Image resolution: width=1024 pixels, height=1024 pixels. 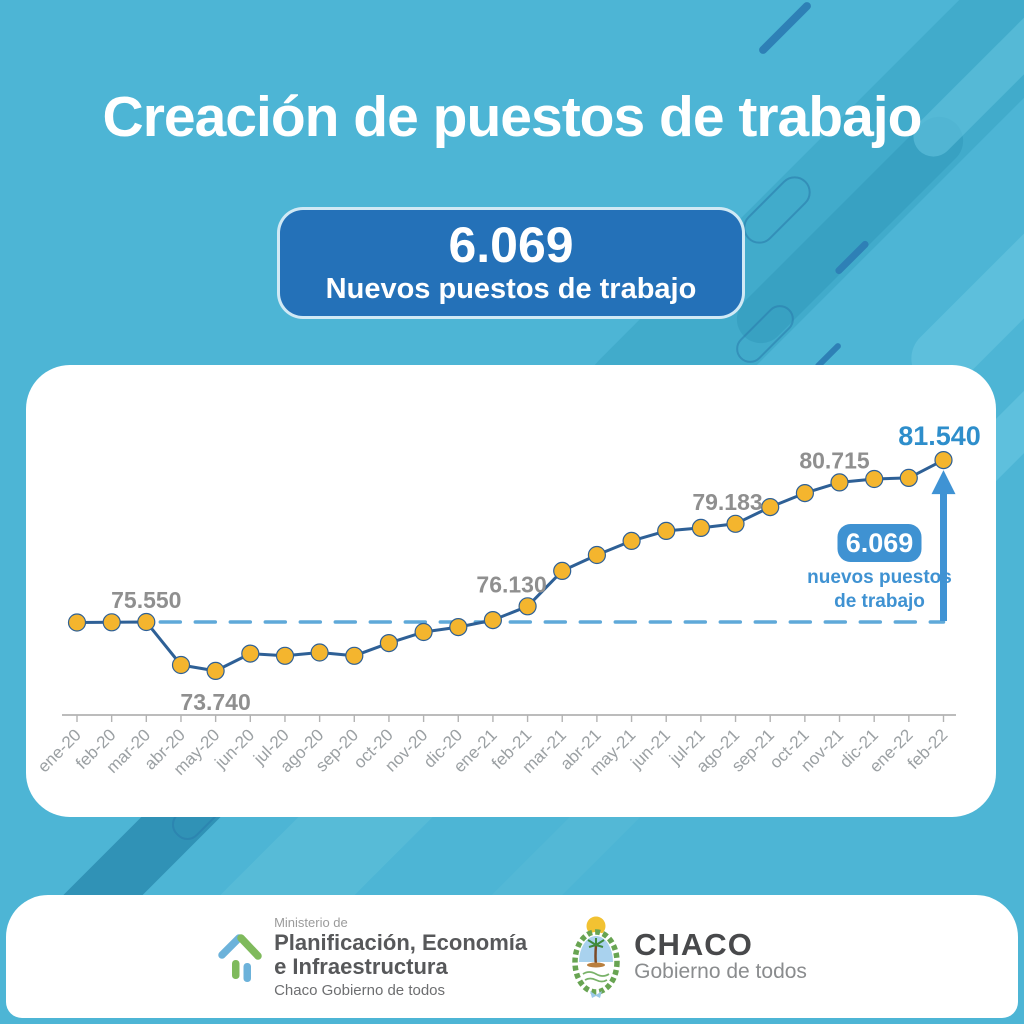 What do you see at coordinates (834, 460) in the screenshot?
I see `point-label: 80.715` at bounding box center [834, 460].